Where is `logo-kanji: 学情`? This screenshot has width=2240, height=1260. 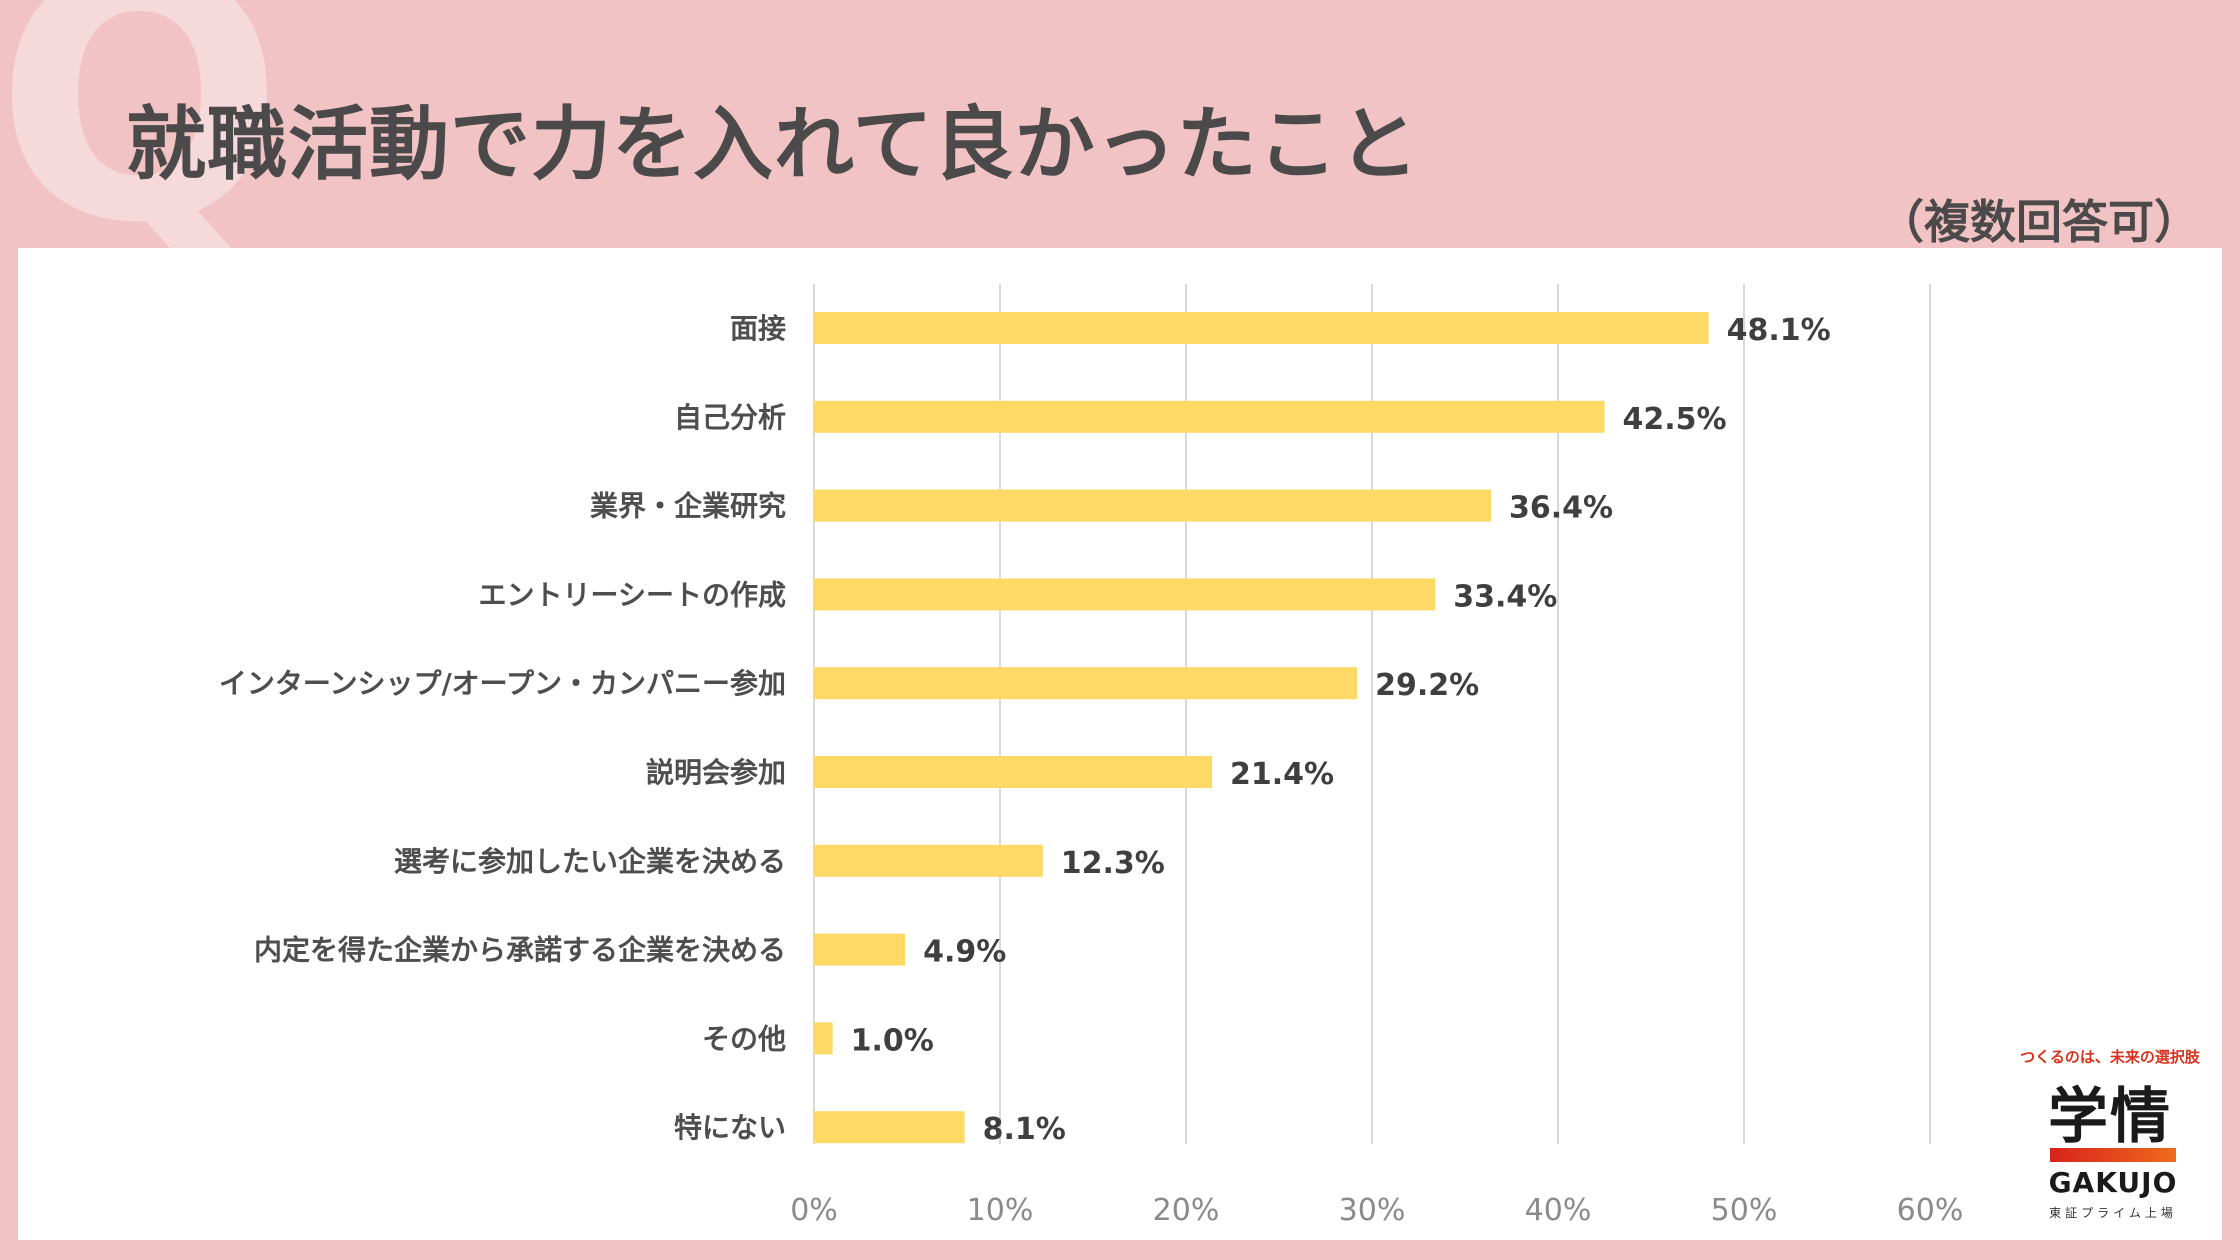
logo-kanji: 学情 is located at coordinates (2110, 1117).